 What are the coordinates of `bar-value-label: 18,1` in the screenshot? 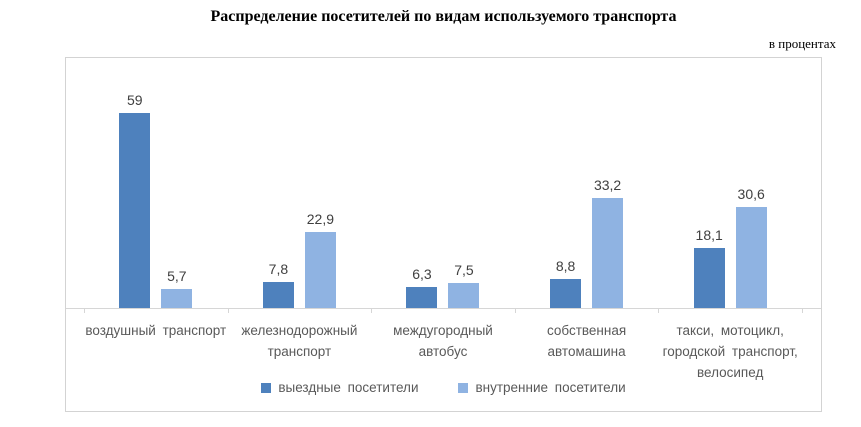 It's located at (709, 235).